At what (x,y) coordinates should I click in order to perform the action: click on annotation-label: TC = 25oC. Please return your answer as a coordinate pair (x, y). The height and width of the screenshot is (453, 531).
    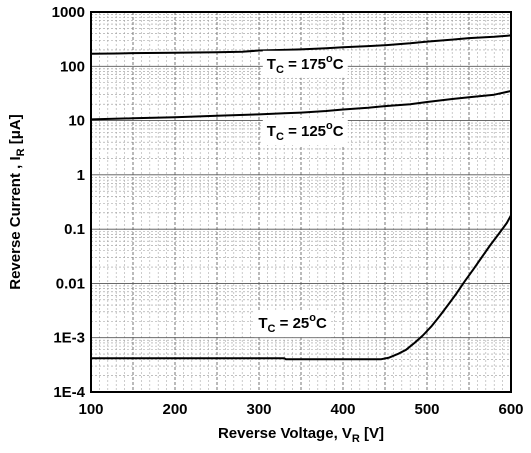
    Looking at the image, I should click on (292, 323).